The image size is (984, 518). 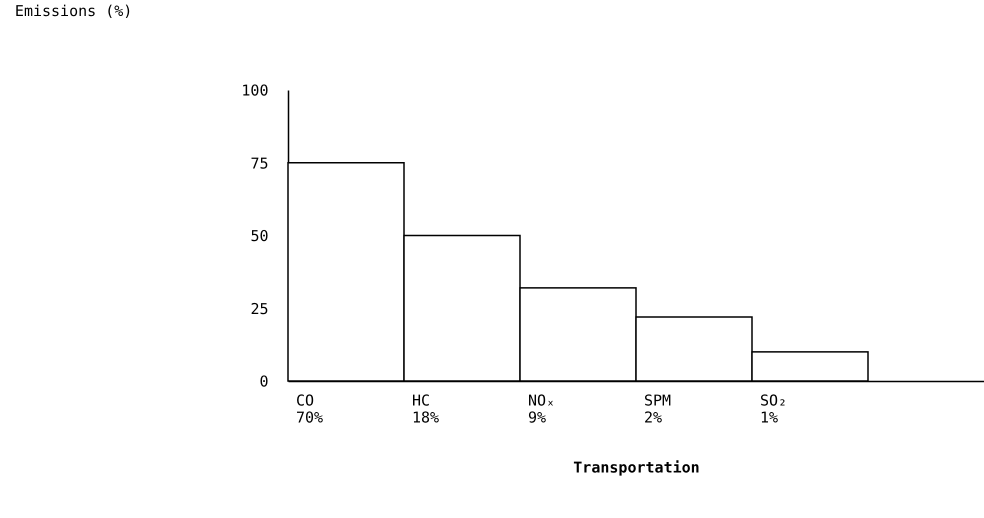 I want to click on x-tick-label: NOₓ 9%, so click(x=542, y=409).